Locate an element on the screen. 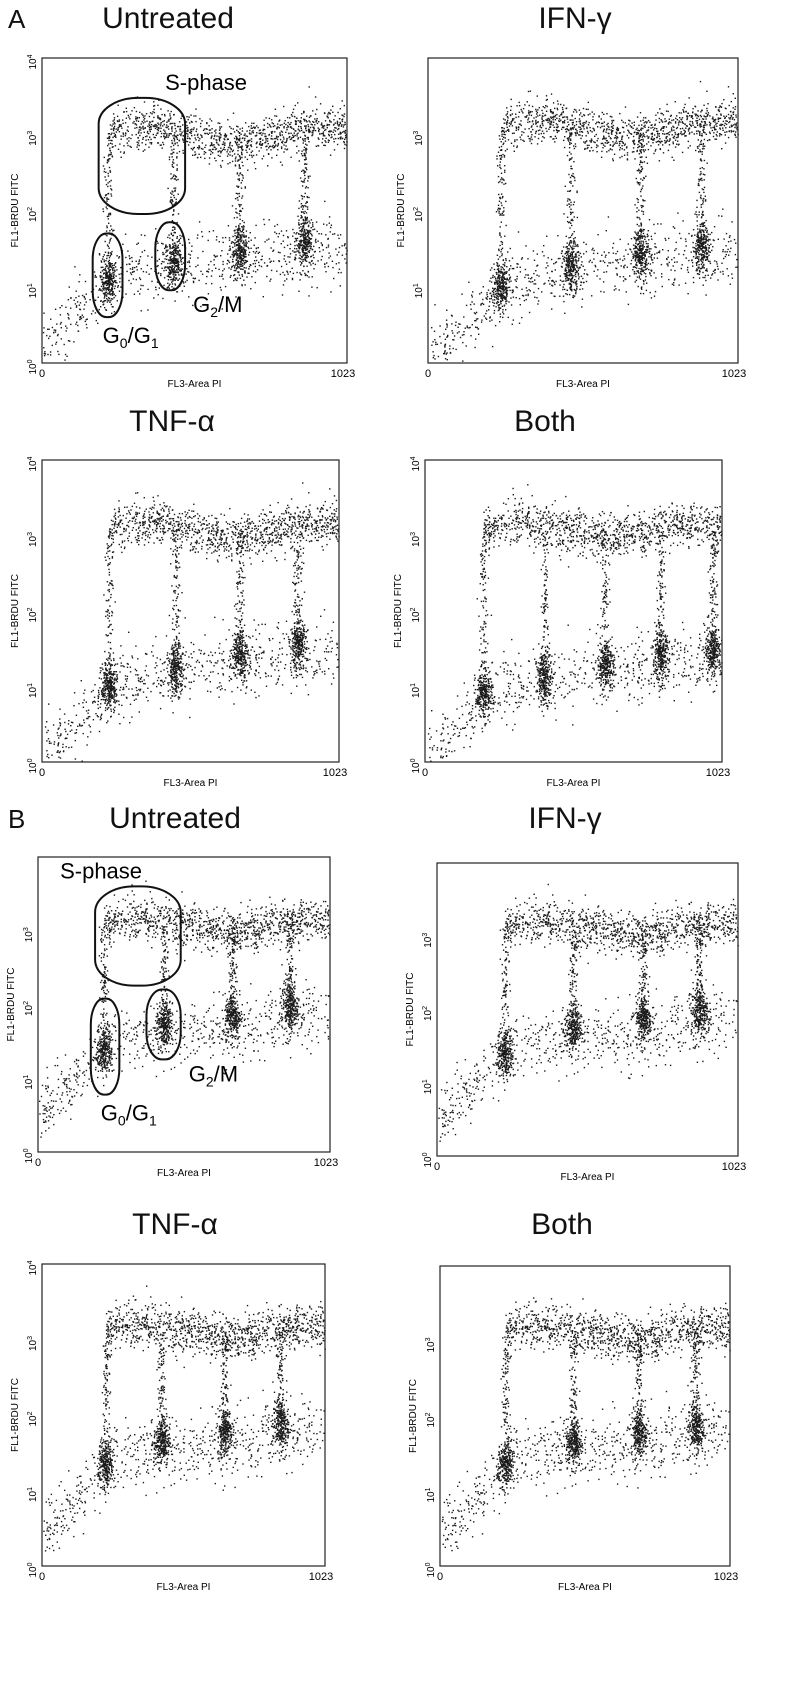 This screenshot has width=800, height=1684. plot-title-a-tnf: TNF-α is located at coordinates (172, 422).